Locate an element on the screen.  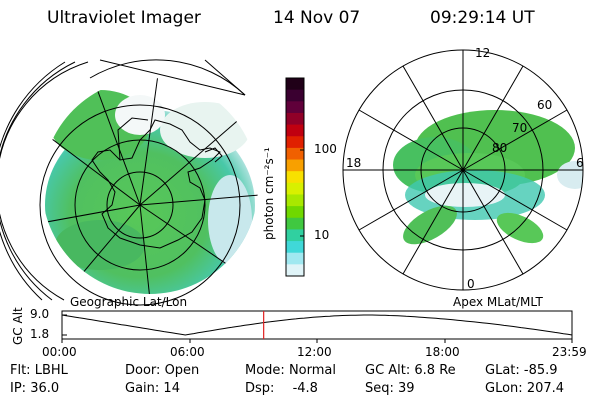
colorbar is located at coordinates (295, 177).